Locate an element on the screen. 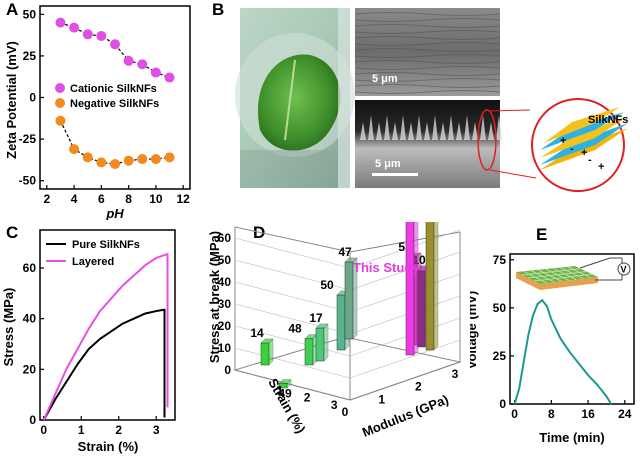  charge-sign-4: - is located at coordinates (590, 160).